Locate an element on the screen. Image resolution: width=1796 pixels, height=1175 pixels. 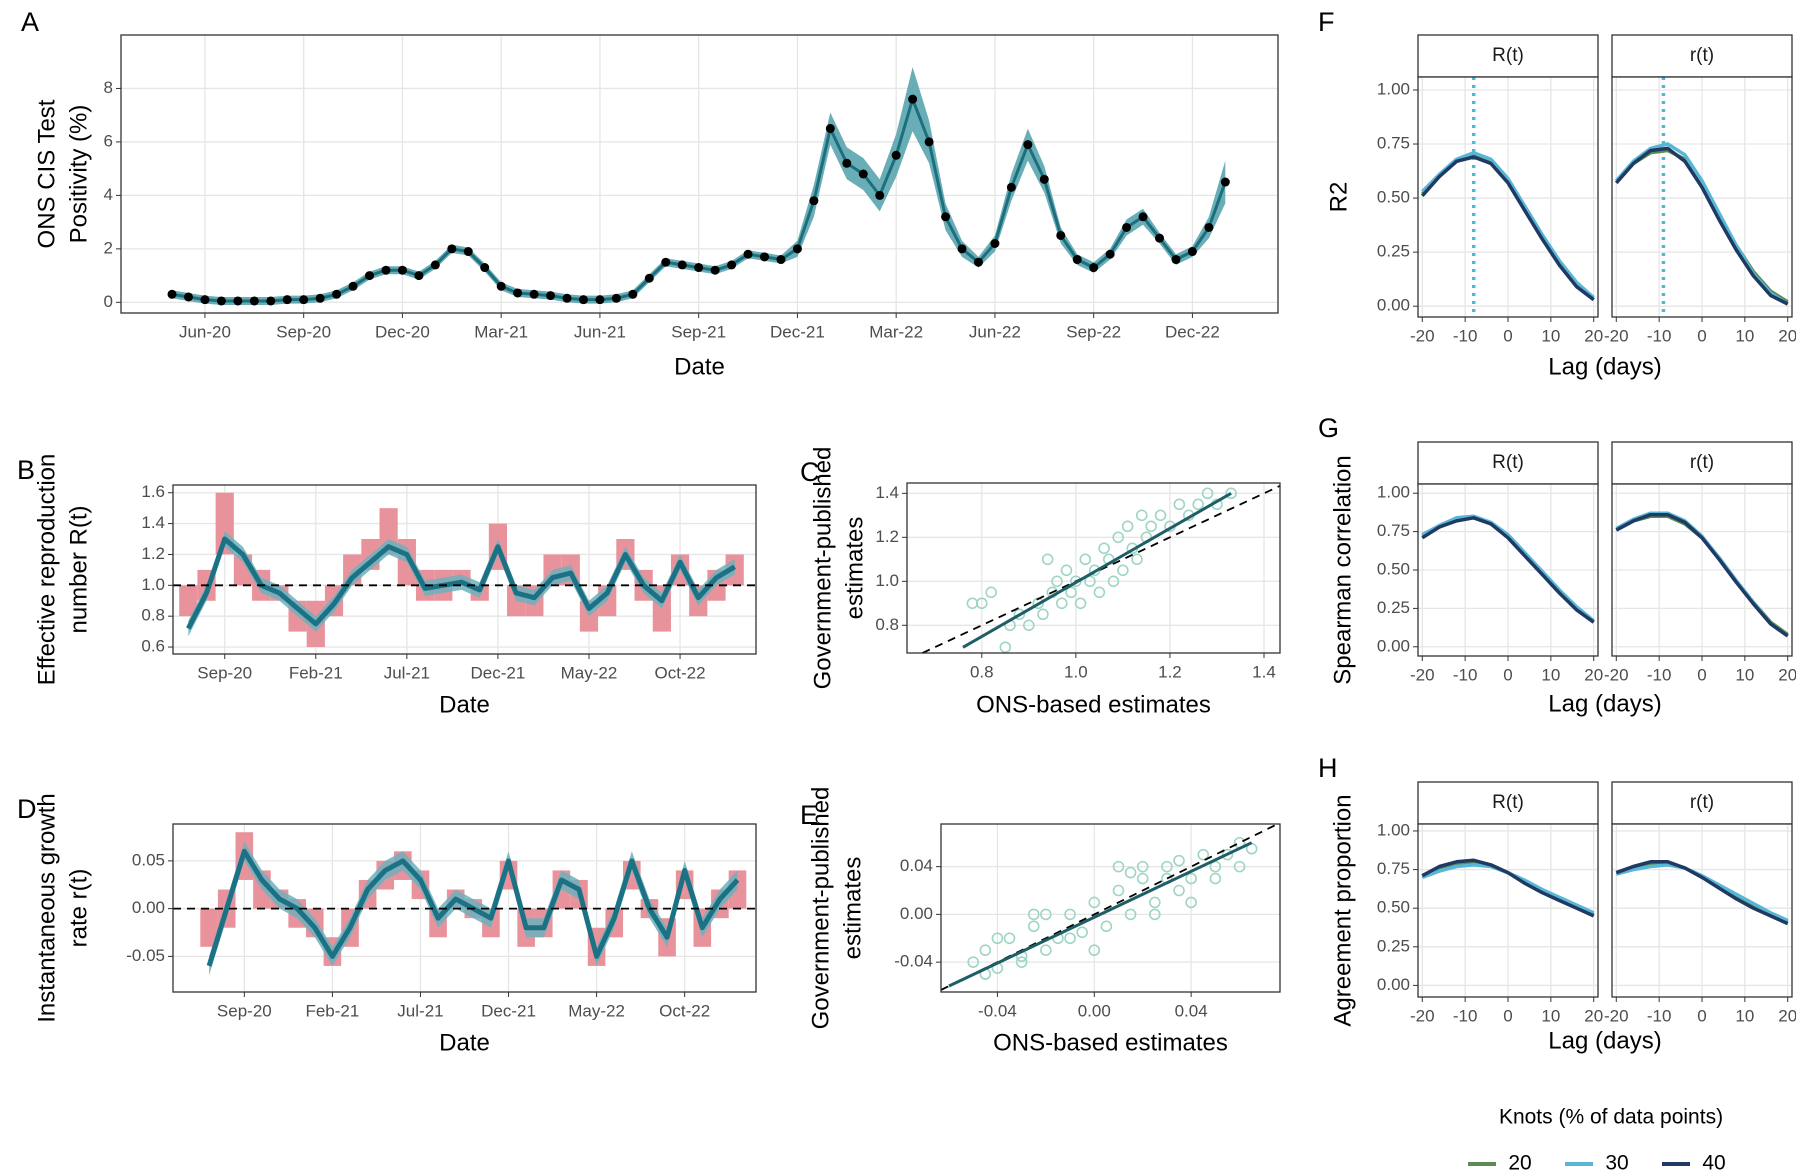
y-axis-title: Government-published is located at coordinates (822, 568).